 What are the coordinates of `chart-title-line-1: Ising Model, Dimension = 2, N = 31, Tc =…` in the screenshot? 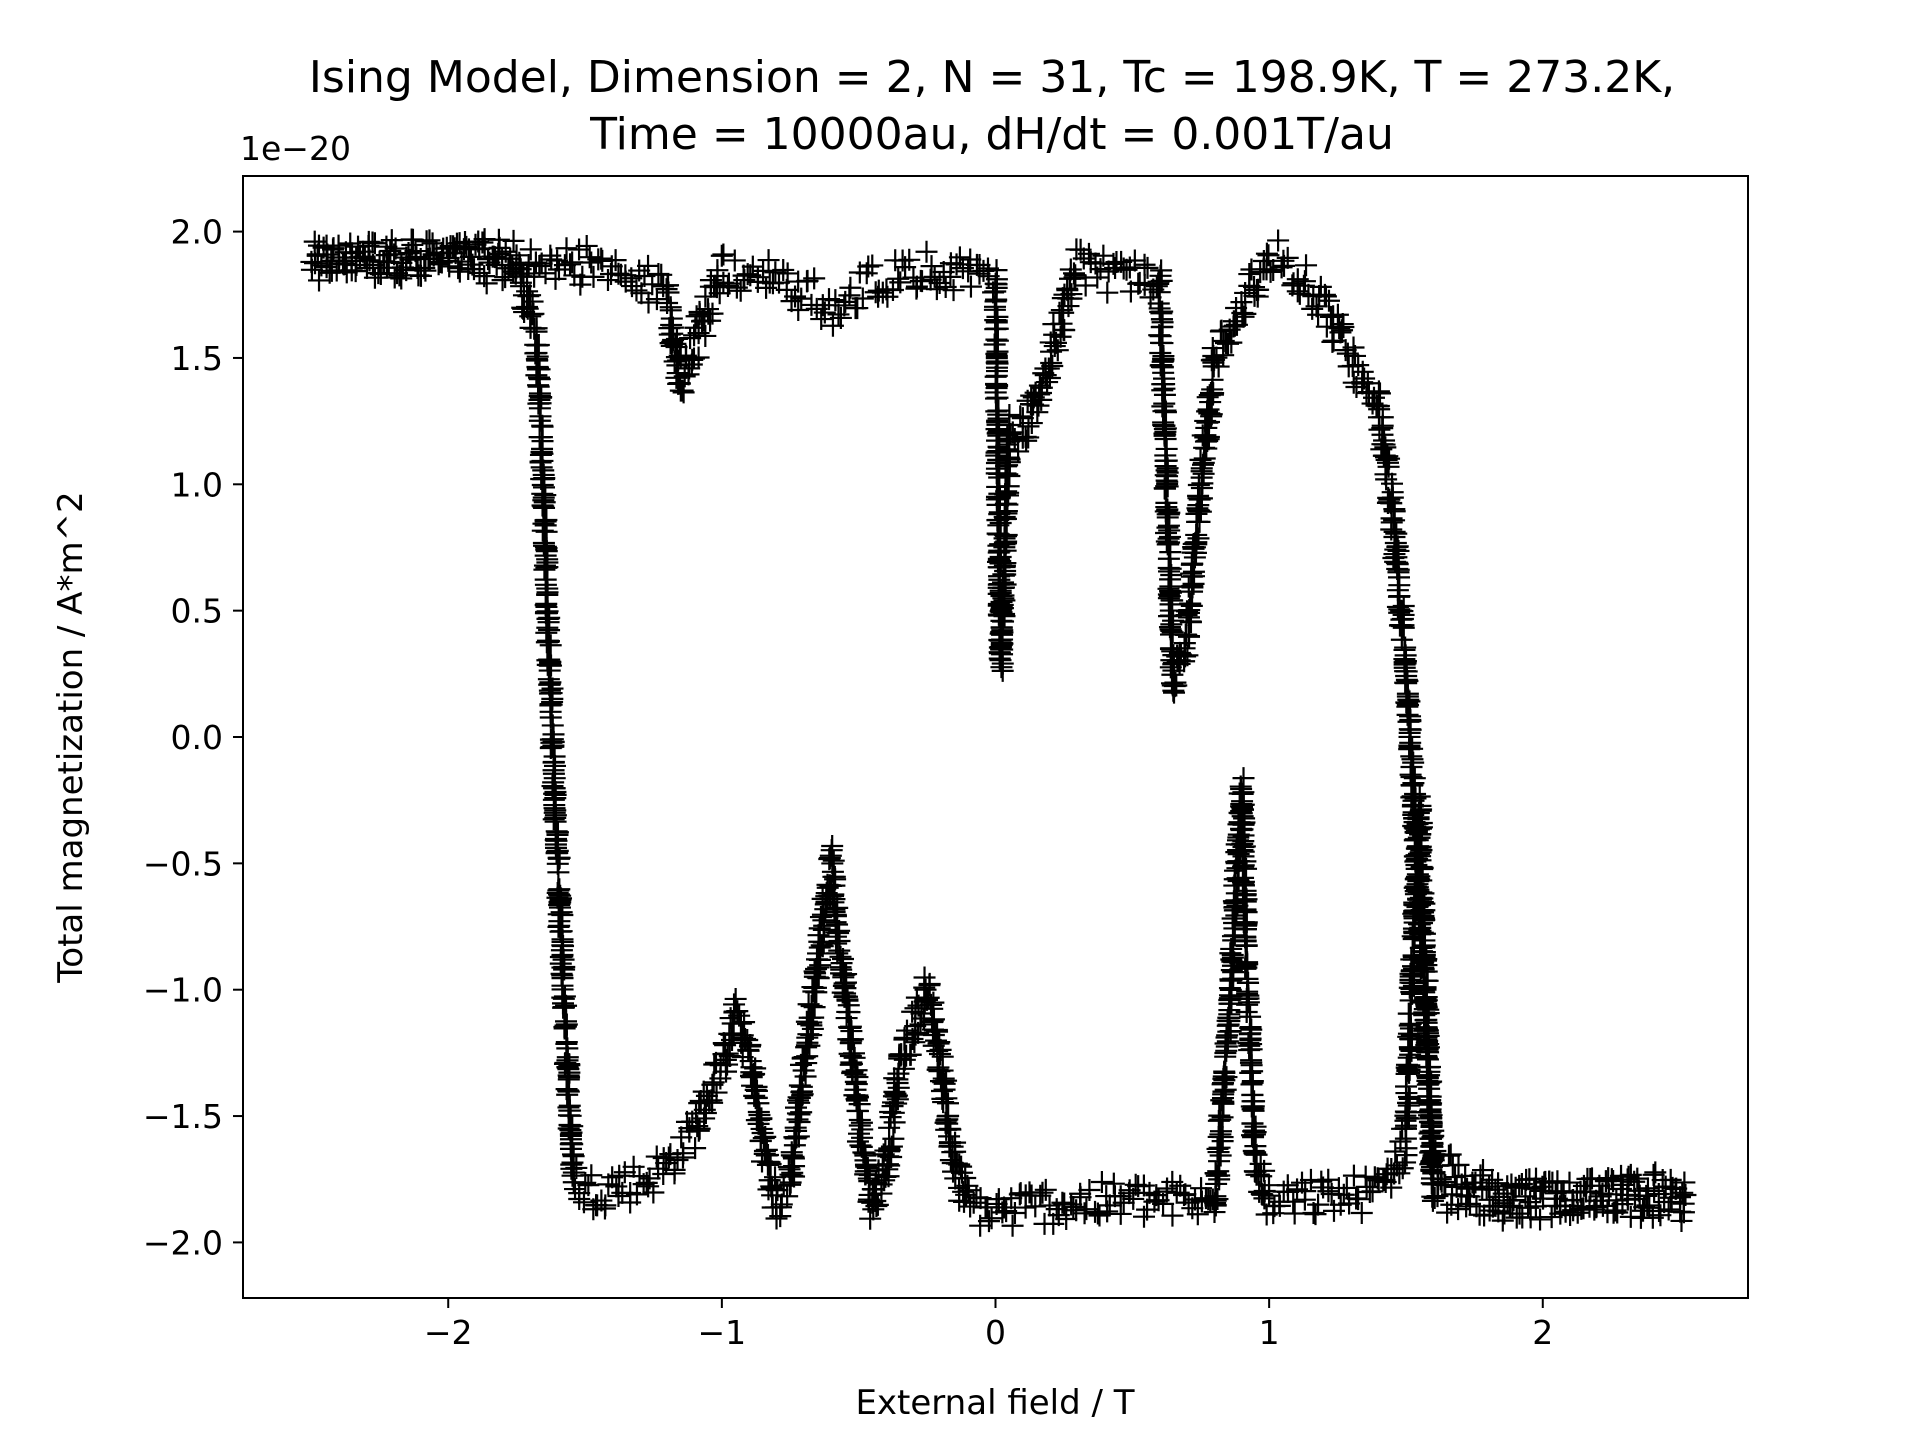 It's located at (992, 77).